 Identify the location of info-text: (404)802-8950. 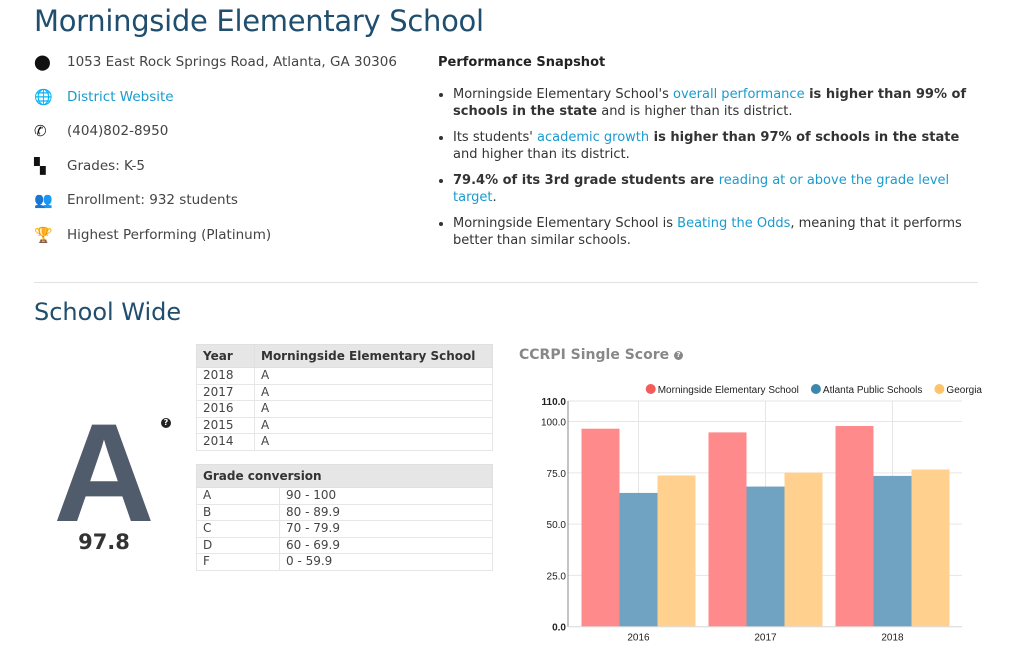
(118, 131).